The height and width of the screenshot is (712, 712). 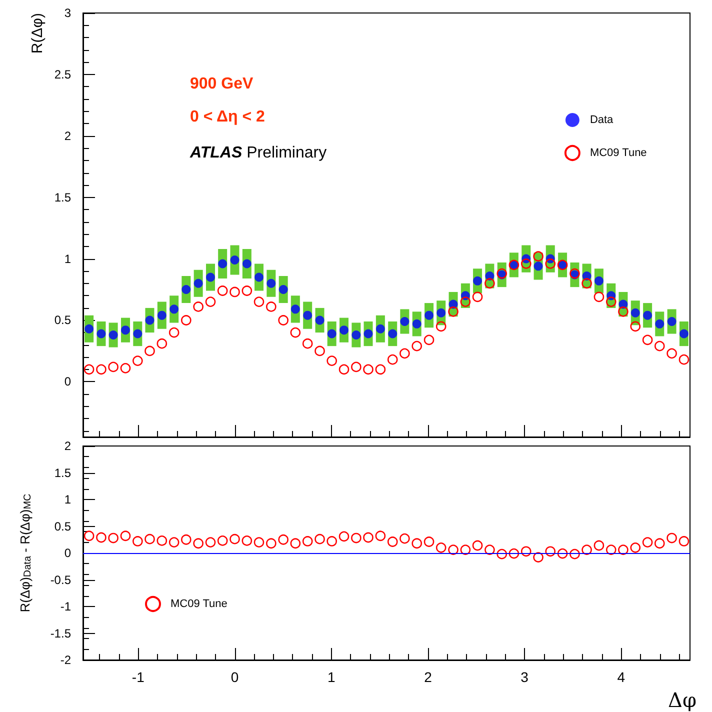 What do you see at coordinates (61, 579) in the screenshot?
I see `y-tick-label: -0.5` at bounding box center [61, 579].